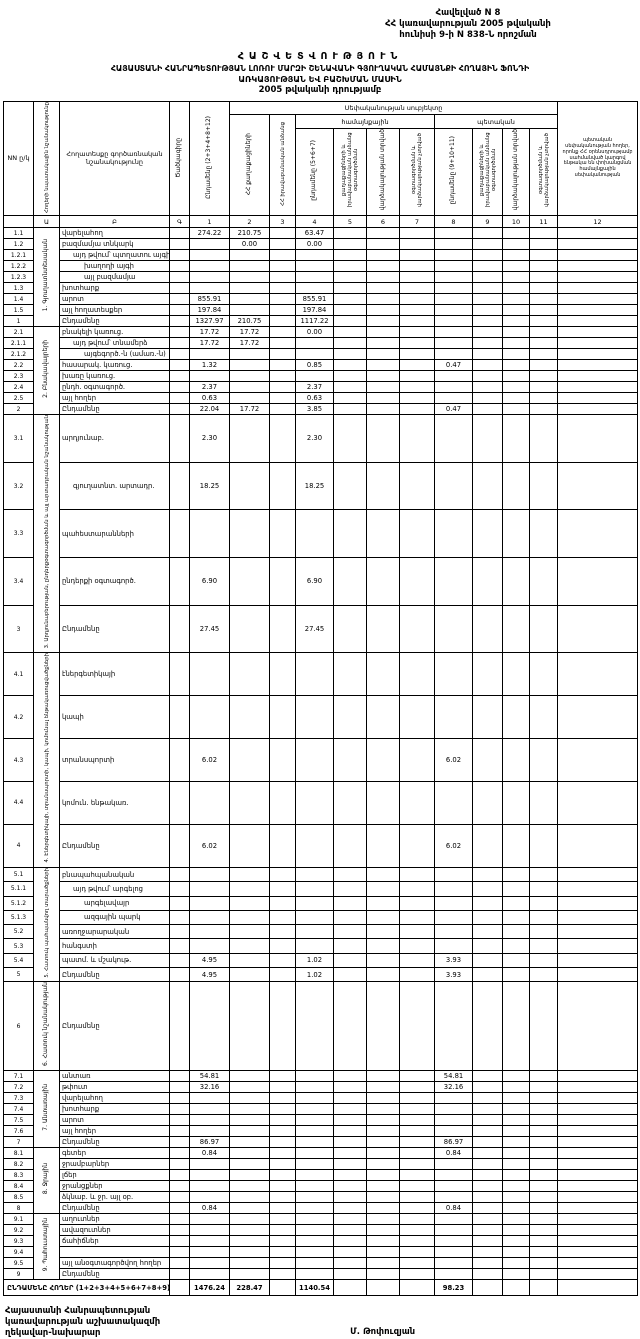 This screenshot has width=640, height=1339. What do you see at coordinates (453, 409) in the screenshot?
I see `value-cell-col8: 0.47` at bounding box center [453, 409].